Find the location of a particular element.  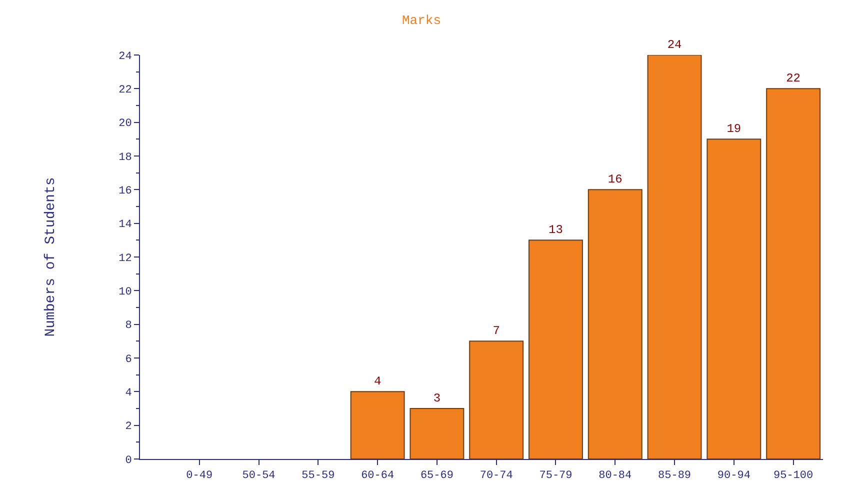

y-tick-label: 12 is located at coordinates (125, 258).